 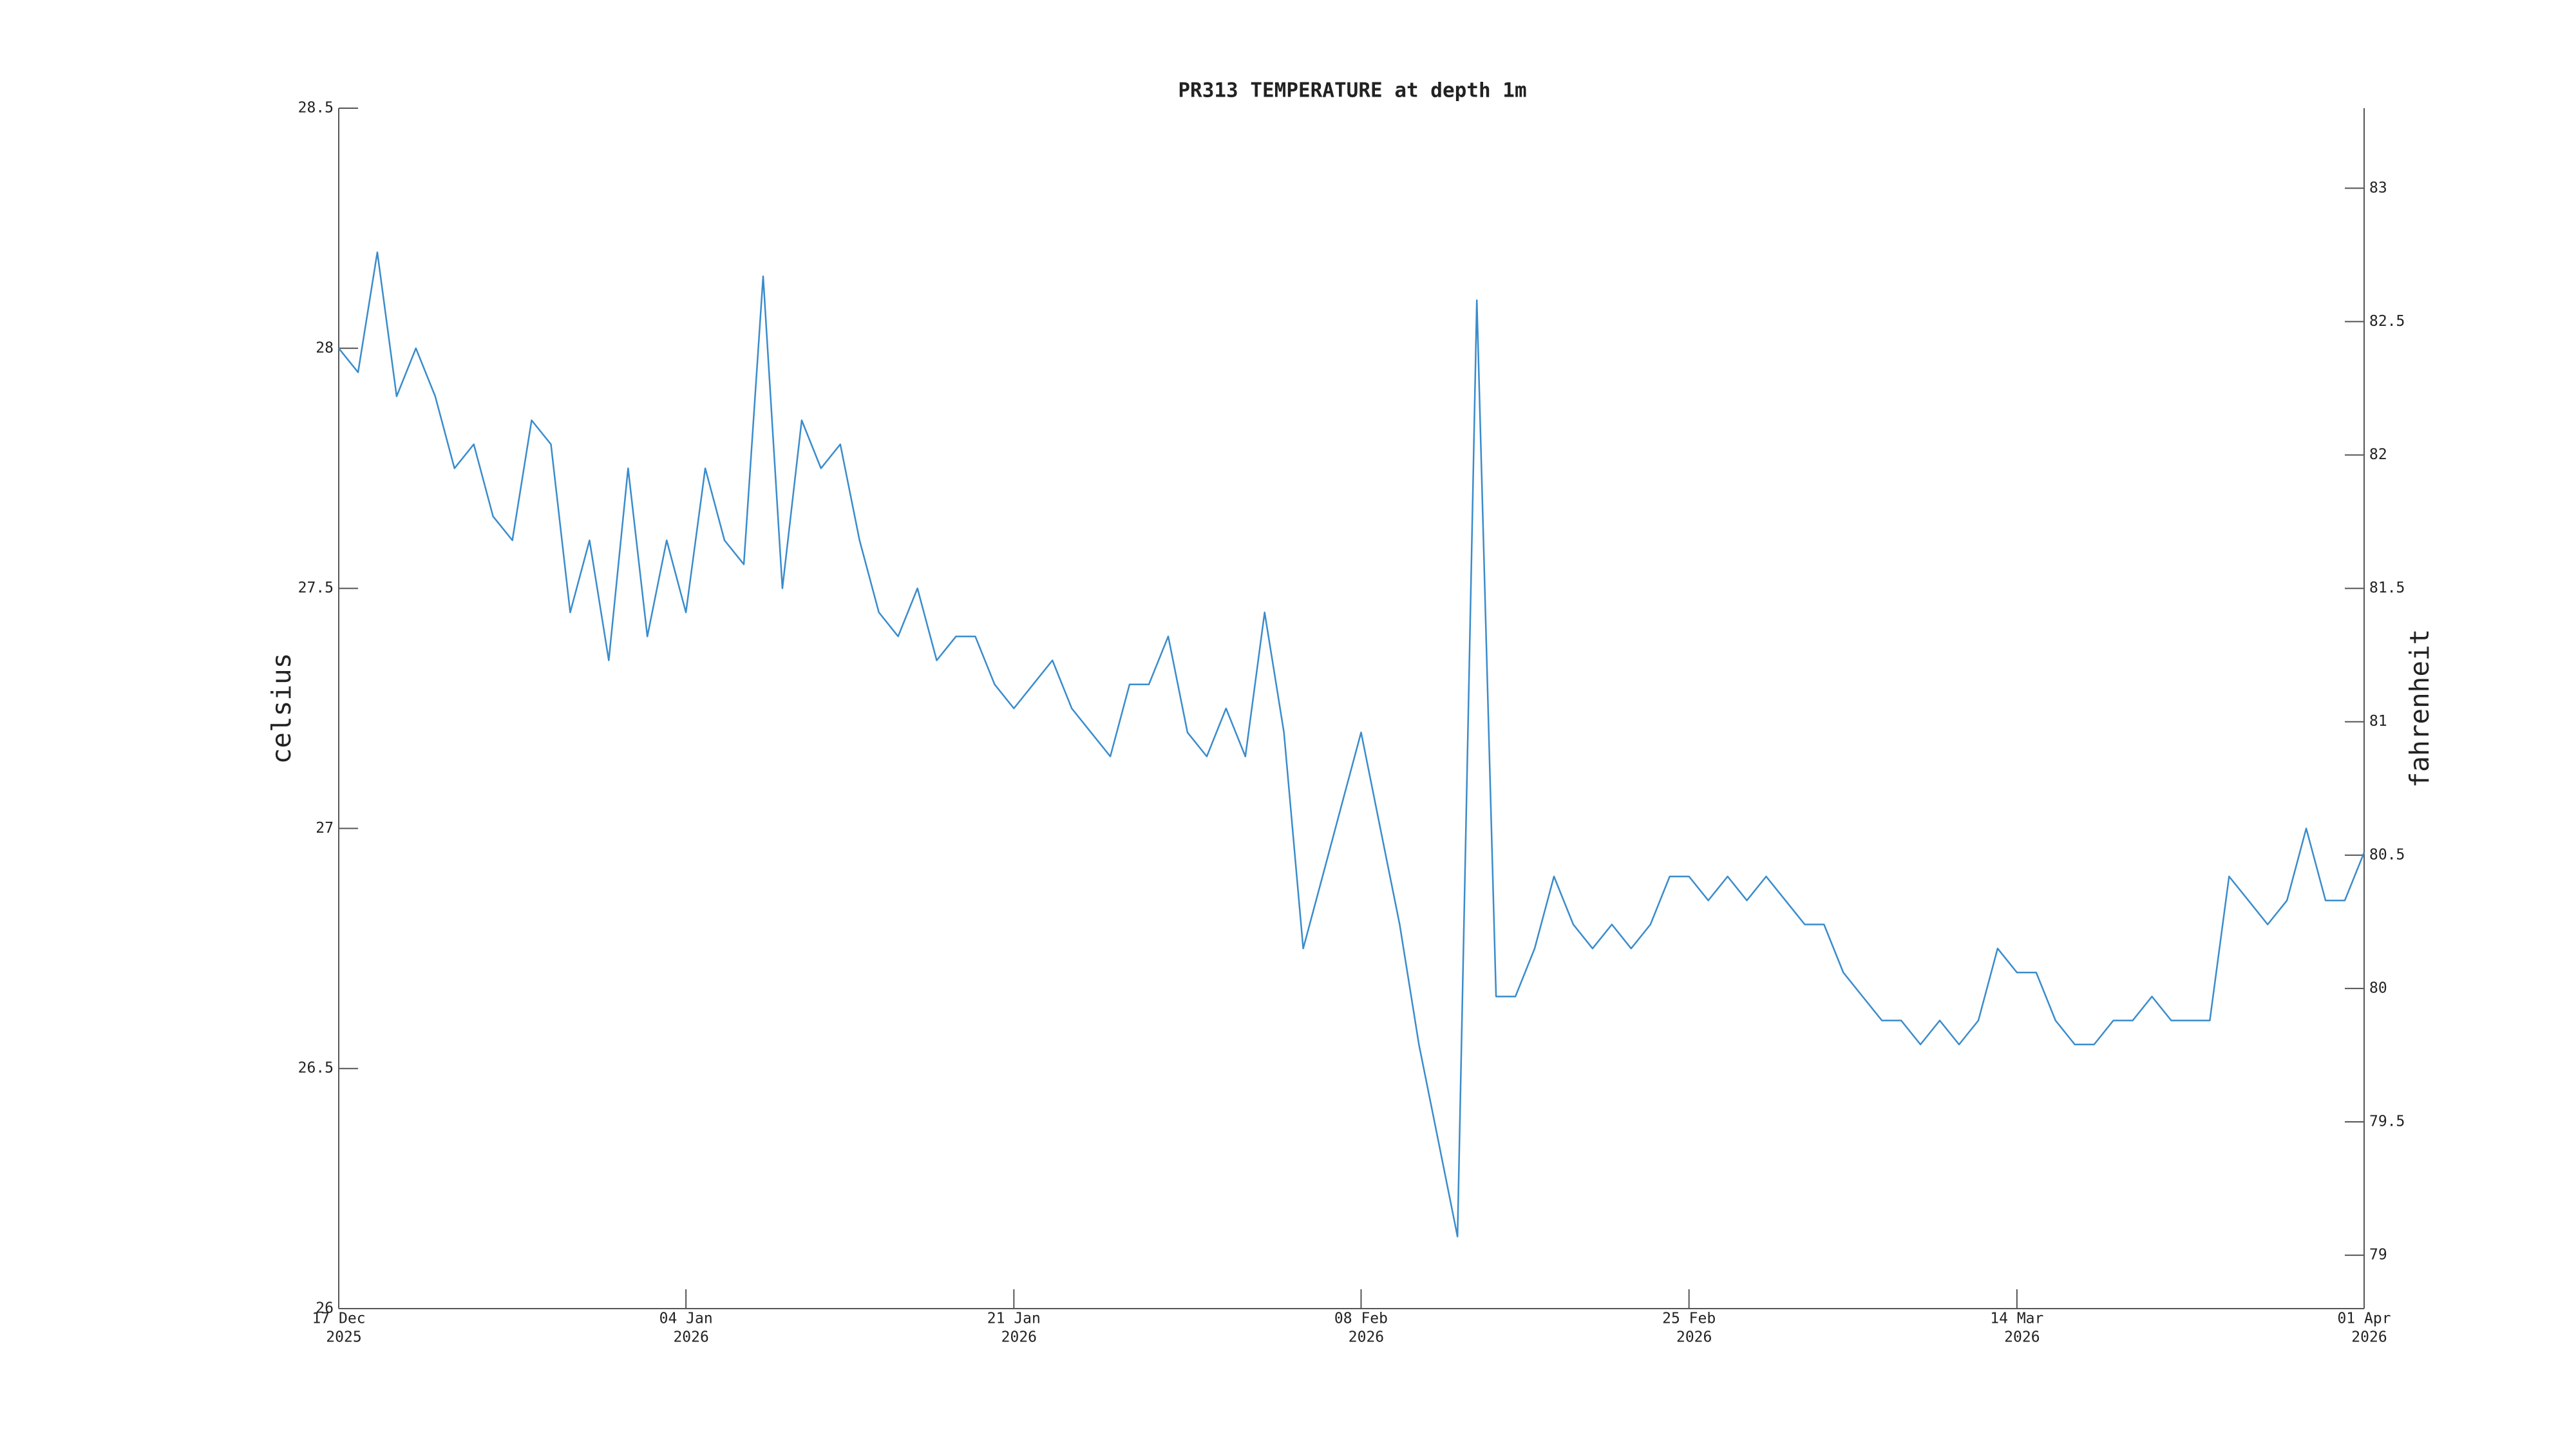 What do you see at coordinates (2387, 321) in the screenshot?
I see `y2-tick-label: 82.5` at bounding box center [2387, 321].